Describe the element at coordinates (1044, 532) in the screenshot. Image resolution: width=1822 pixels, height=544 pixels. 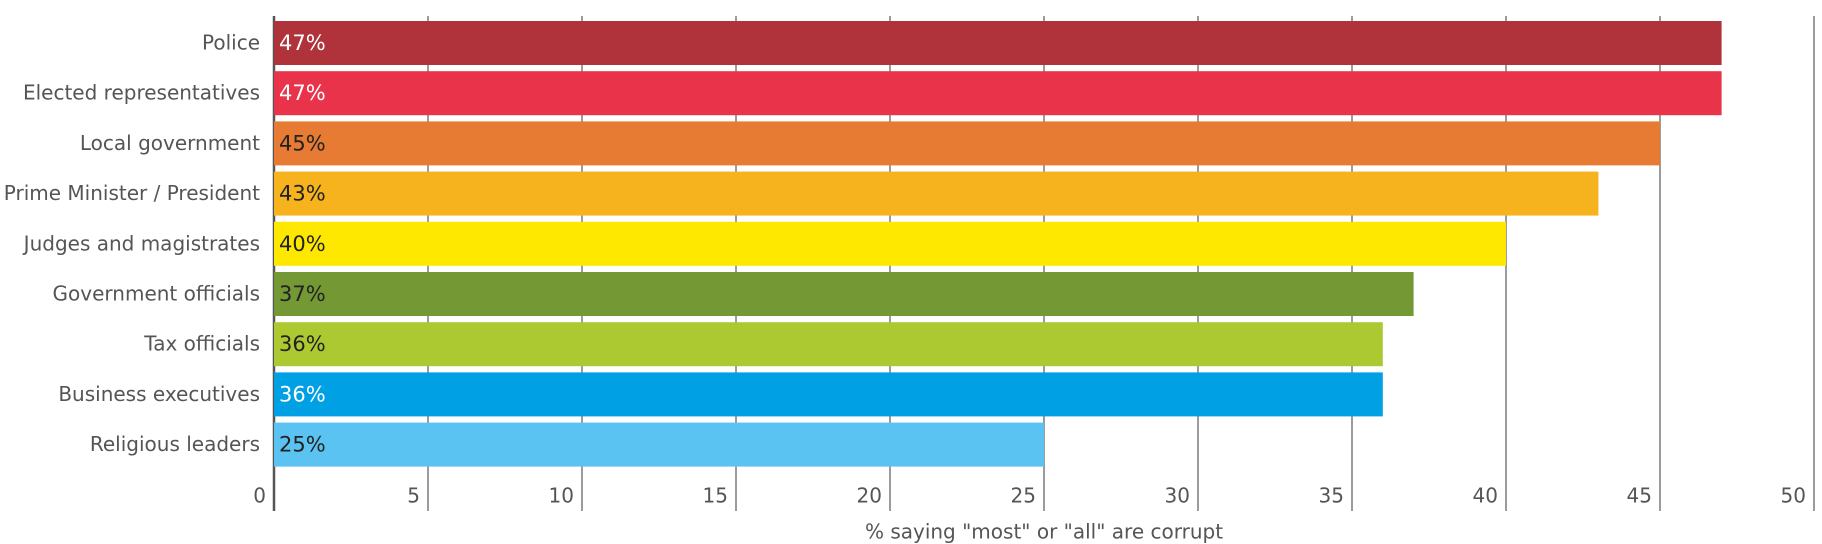
I see `x-axis-label: % saying "most" or "all" are corrupt` at that location.